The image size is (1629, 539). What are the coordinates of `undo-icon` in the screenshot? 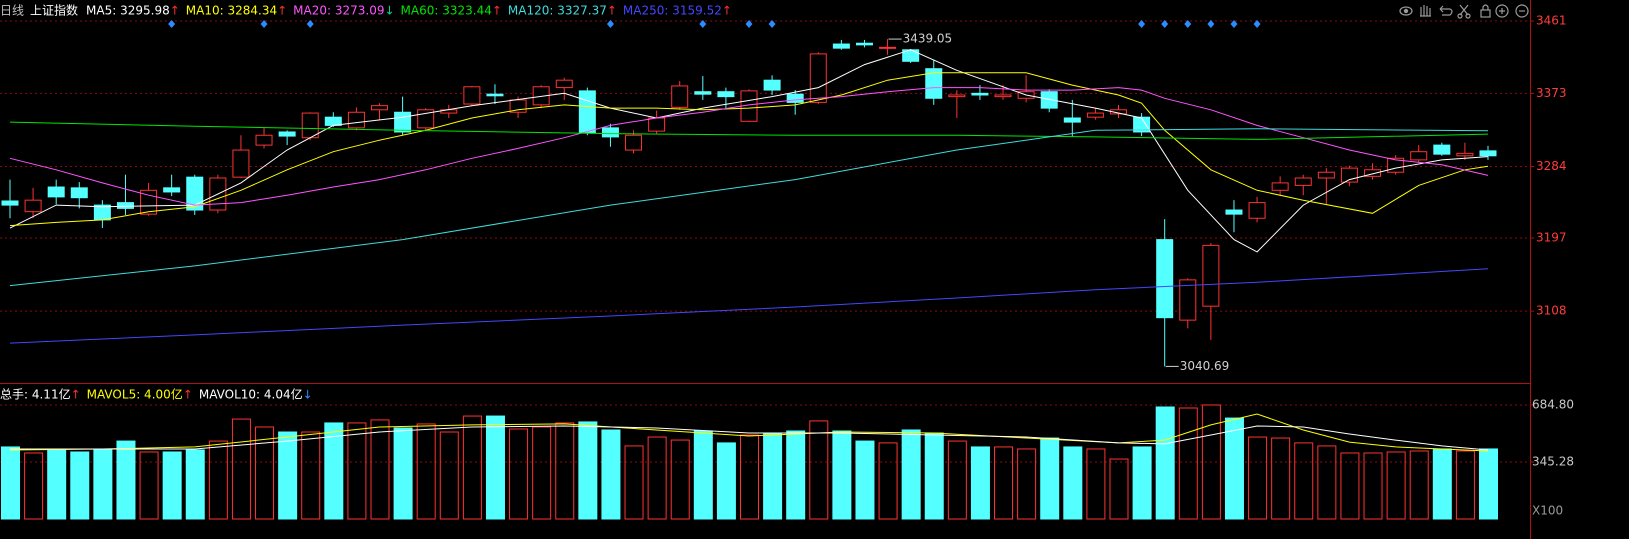 It's located at (1446, 10).